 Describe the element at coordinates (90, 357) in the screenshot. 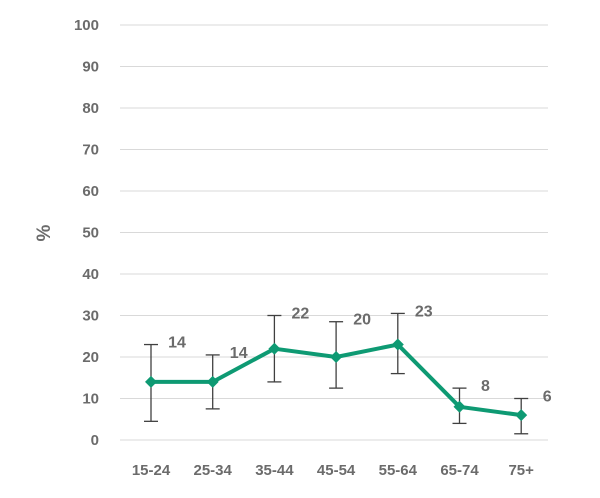

I see `y-tick-label-20: 20` at that location.